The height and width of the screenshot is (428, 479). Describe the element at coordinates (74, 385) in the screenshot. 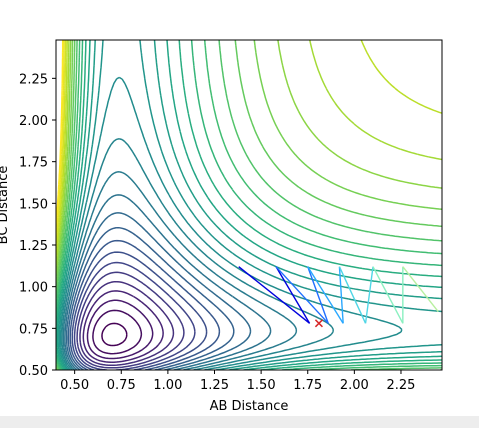

I see `x-tick-label: 0.50` at that location.